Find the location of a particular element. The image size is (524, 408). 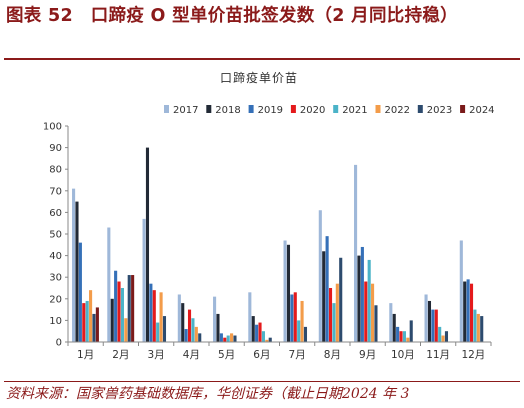

bar-2017-5月 is located at coordinates (215, 319).